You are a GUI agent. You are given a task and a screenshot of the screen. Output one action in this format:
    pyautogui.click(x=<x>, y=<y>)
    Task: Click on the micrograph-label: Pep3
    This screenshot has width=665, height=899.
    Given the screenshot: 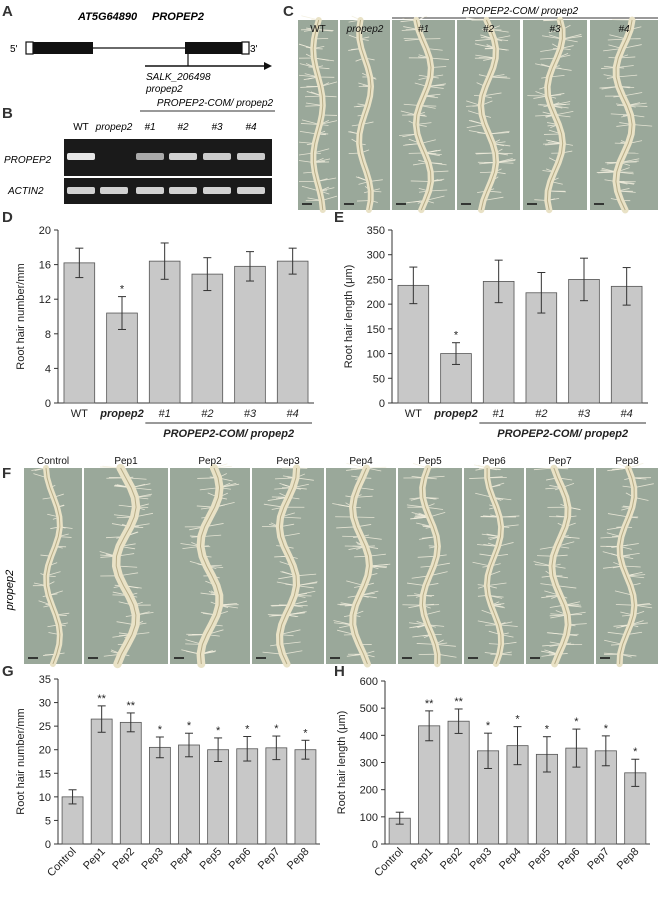 What is the action you would take?
    pyautogui.click(x=288, y=461)
    